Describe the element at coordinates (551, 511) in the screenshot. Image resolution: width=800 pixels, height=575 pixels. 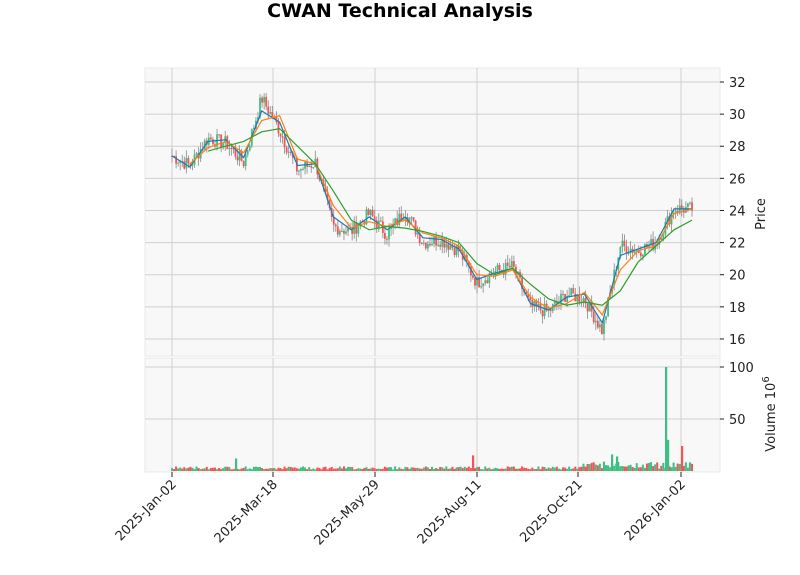
I see `date-tick-label: 2025-Oct-21` at that location.